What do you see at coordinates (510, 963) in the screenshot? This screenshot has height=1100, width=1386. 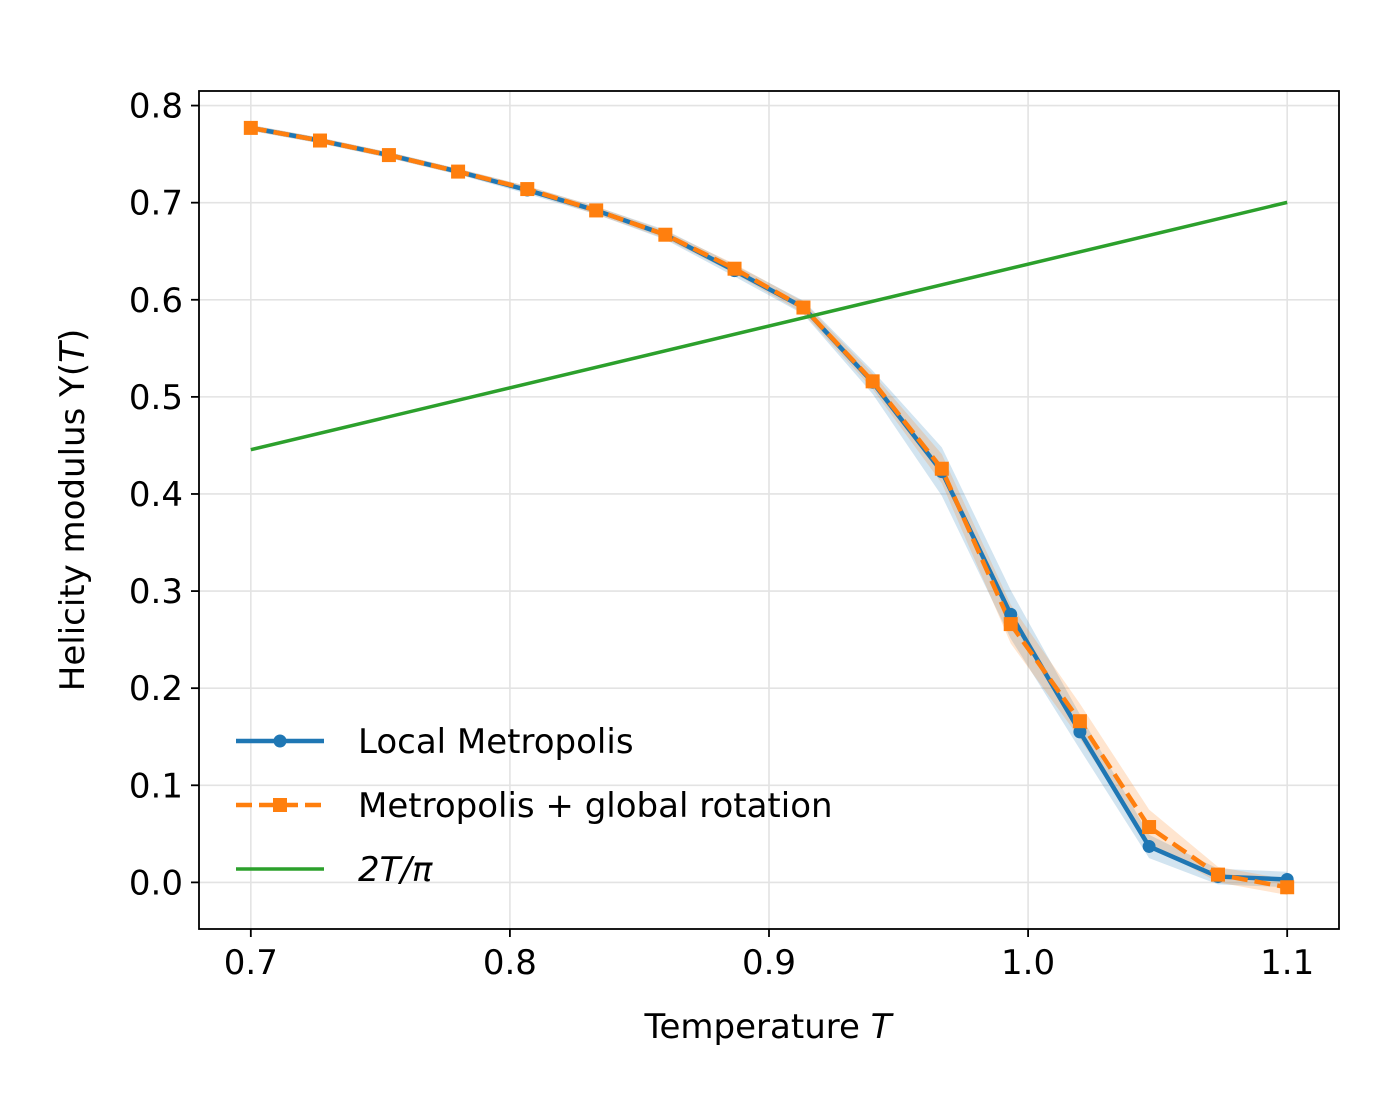 I see `x-tick-label: 0.8` at bounding box center [510, 963].